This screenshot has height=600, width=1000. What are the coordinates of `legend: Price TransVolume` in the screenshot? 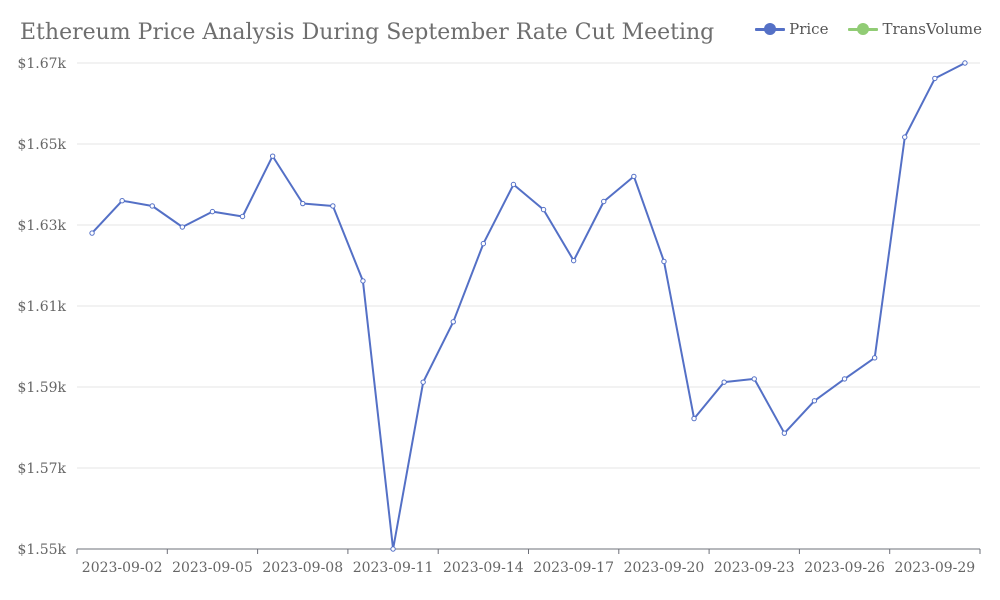 It's located at (868, 29).